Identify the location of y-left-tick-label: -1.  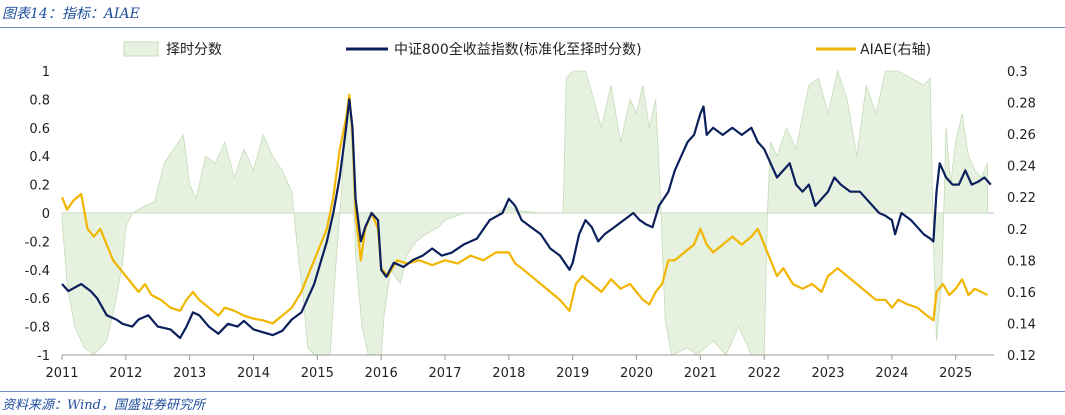
(43, 356).